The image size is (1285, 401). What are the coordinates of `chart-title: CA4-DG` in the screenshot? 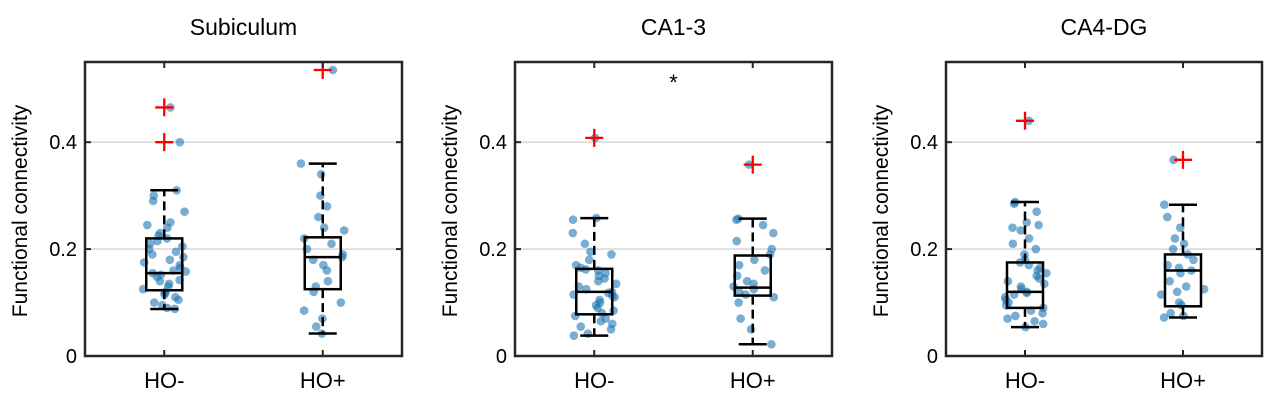 It's located at (1104, 27).